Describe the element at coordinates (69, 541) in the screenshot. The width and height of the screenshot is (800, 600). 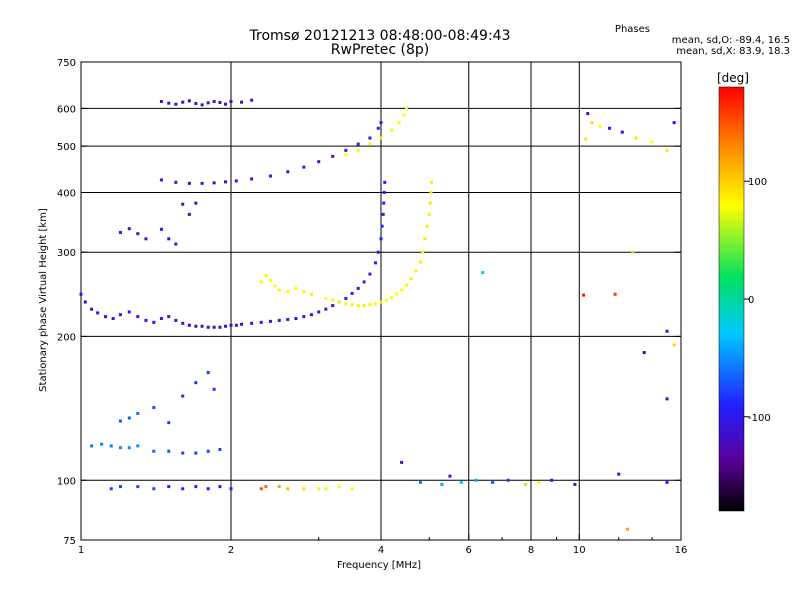
I see `y-tick-label: 75` at that location.